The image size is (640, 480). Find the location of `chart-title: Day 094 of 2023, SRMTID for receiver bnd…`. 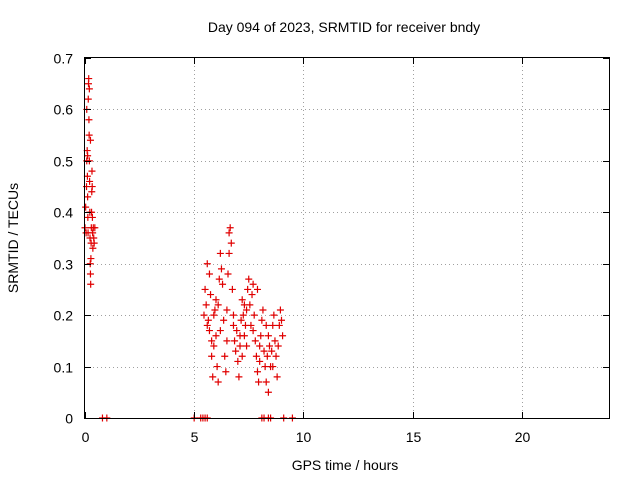

chart-title: Day 094 of 2023, SRMTID for receiver bnd… is located at coordinates (344, 27).